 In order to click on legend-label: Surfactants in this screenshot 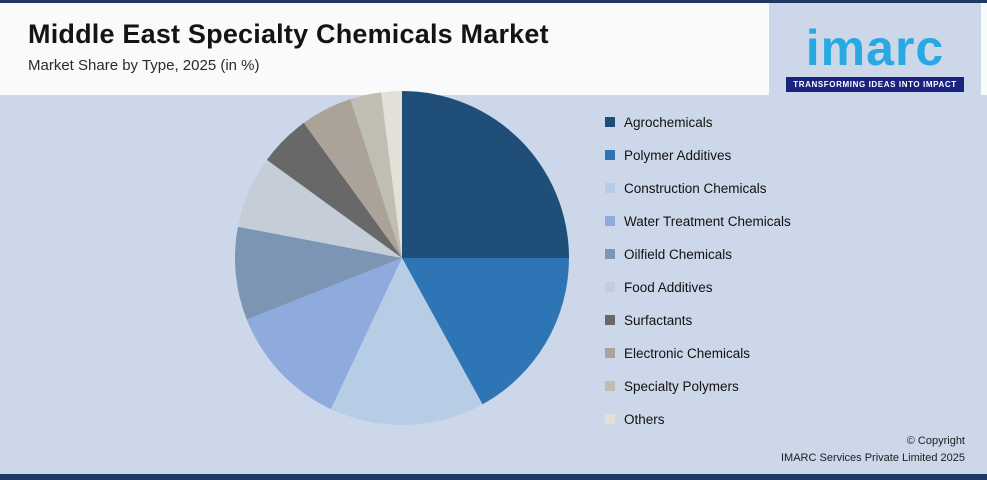, I will do `click(658, 320)`.